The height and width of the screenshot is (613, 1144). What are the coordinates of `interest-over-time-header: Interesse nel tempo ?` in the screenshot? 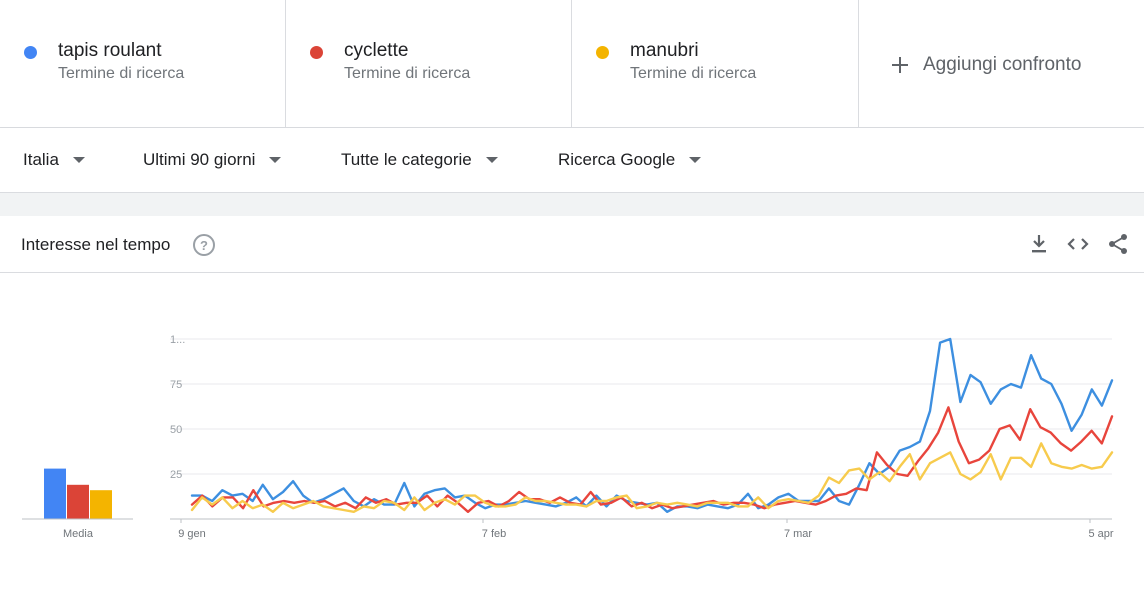 It's located at (572, 244).